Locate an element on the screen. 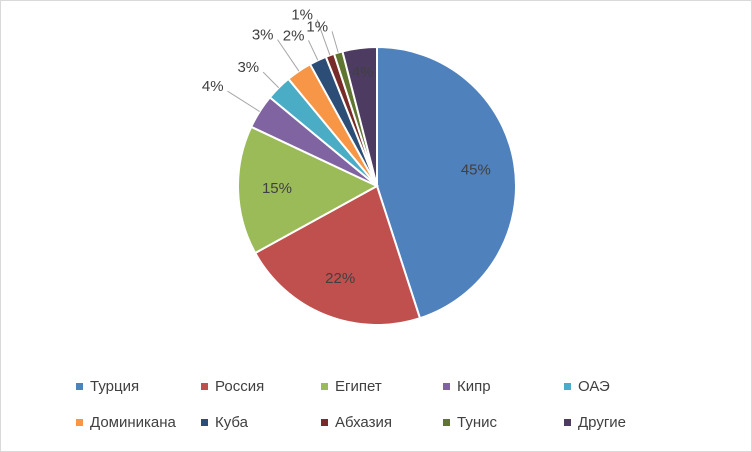 The image size is (752, 452). legend-label: Тунис is located at coordinates (477, 422).